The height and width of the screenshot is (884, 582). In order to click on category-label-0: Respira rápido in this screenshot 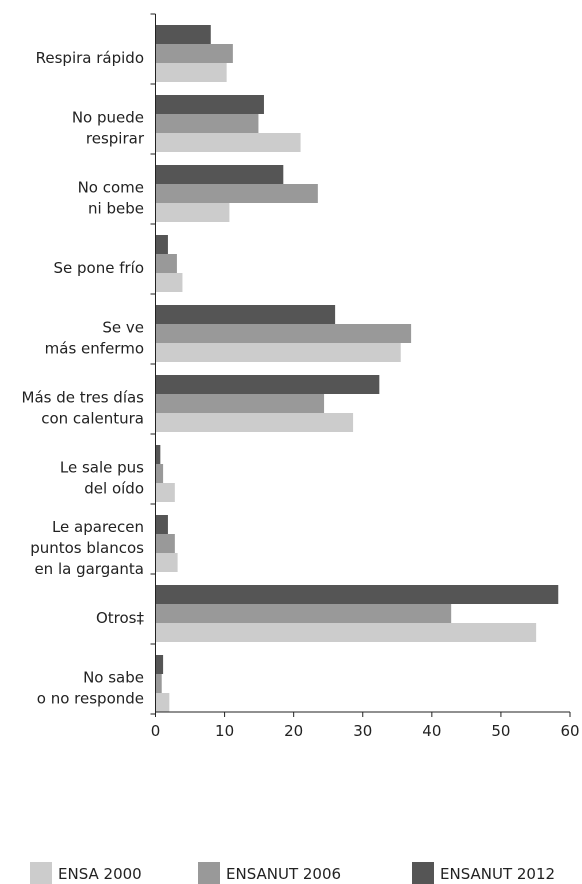, I will do `click(90, 58)`.